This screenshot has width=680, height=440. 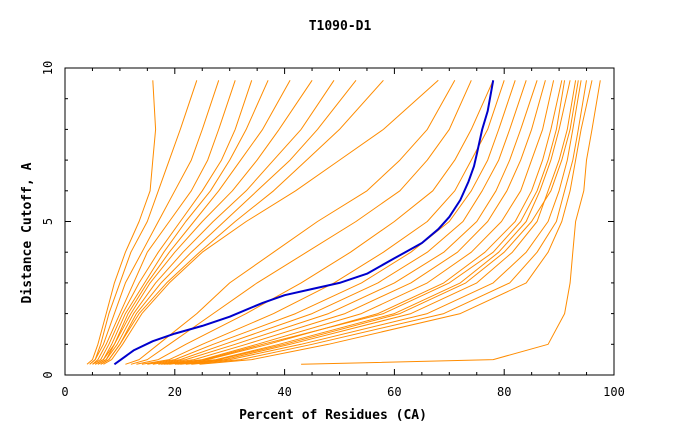 What do you see at coordinates (614, 392) in the screenshot?
I see `x-tick-label: 100` at bounding box center [614, 392].